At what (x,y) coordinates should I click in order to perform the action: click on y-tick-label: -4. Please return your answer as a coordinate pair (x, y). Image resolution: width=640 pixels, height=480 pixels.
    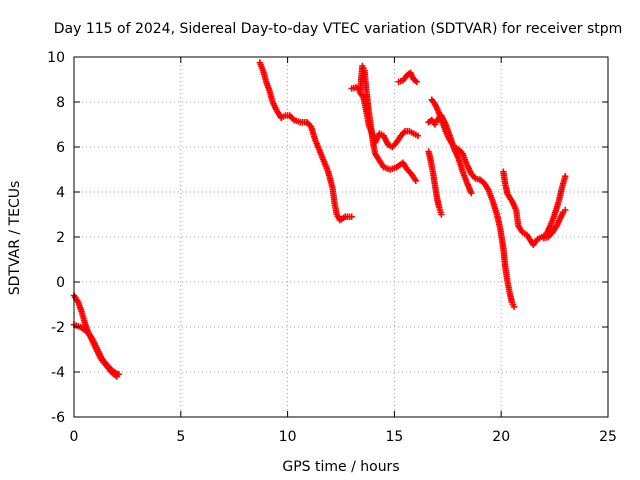
    Looking at the image, I should click on (58, 373).